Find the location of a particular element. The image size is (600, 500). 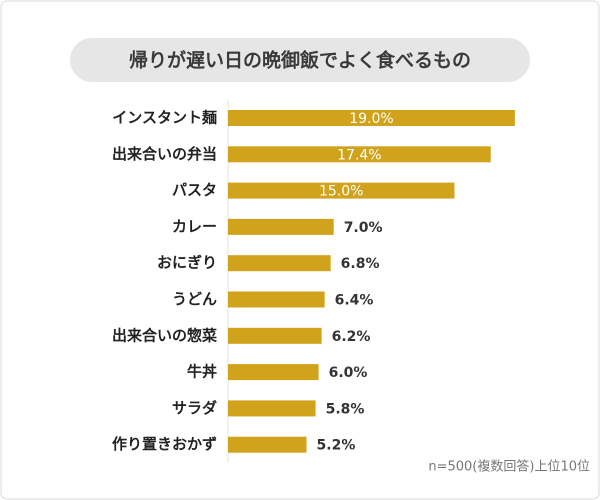

value-label: 17.4% is located at coordinates (359, 155).